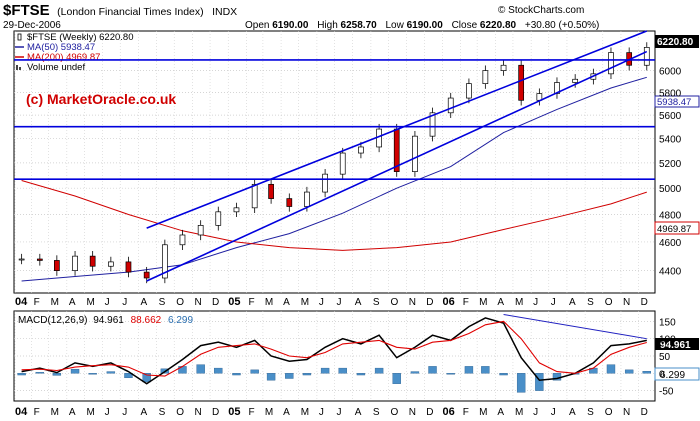 The width and height of the screenshot is (700, 421). I want to click on symbol: $FTSE, so click(26, 10).